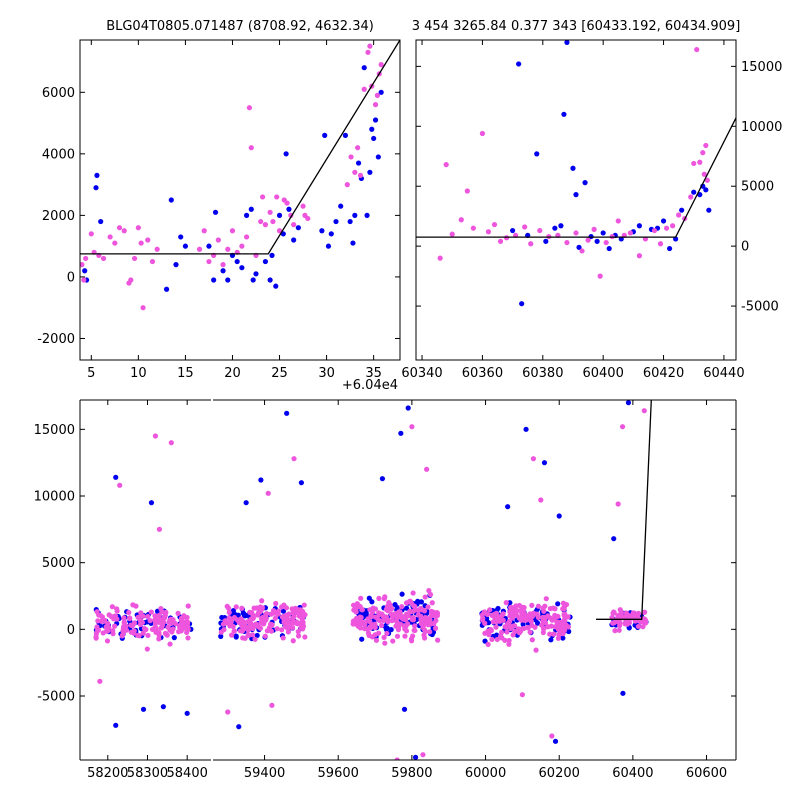 This screenshot has width=800, height=800. Describe the element at coordinates (761, 67) in the screenshot. I see `y-tick-label: 15000` at that location.